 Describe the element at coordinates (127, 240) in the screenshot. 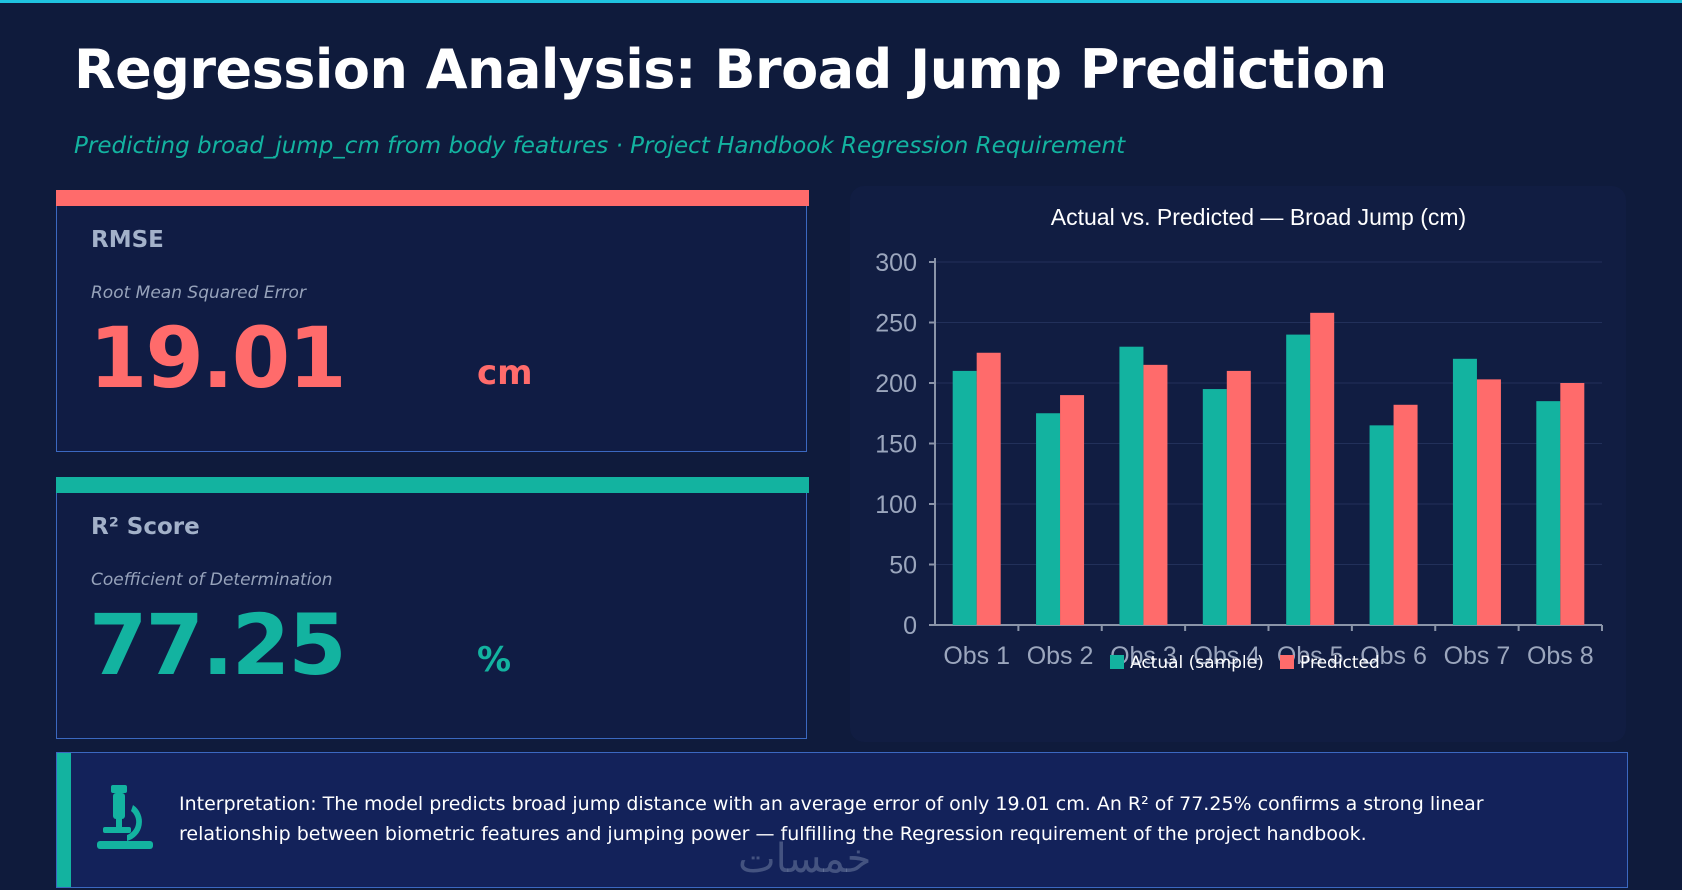

I see `rmse-label: RMSE` at that location.